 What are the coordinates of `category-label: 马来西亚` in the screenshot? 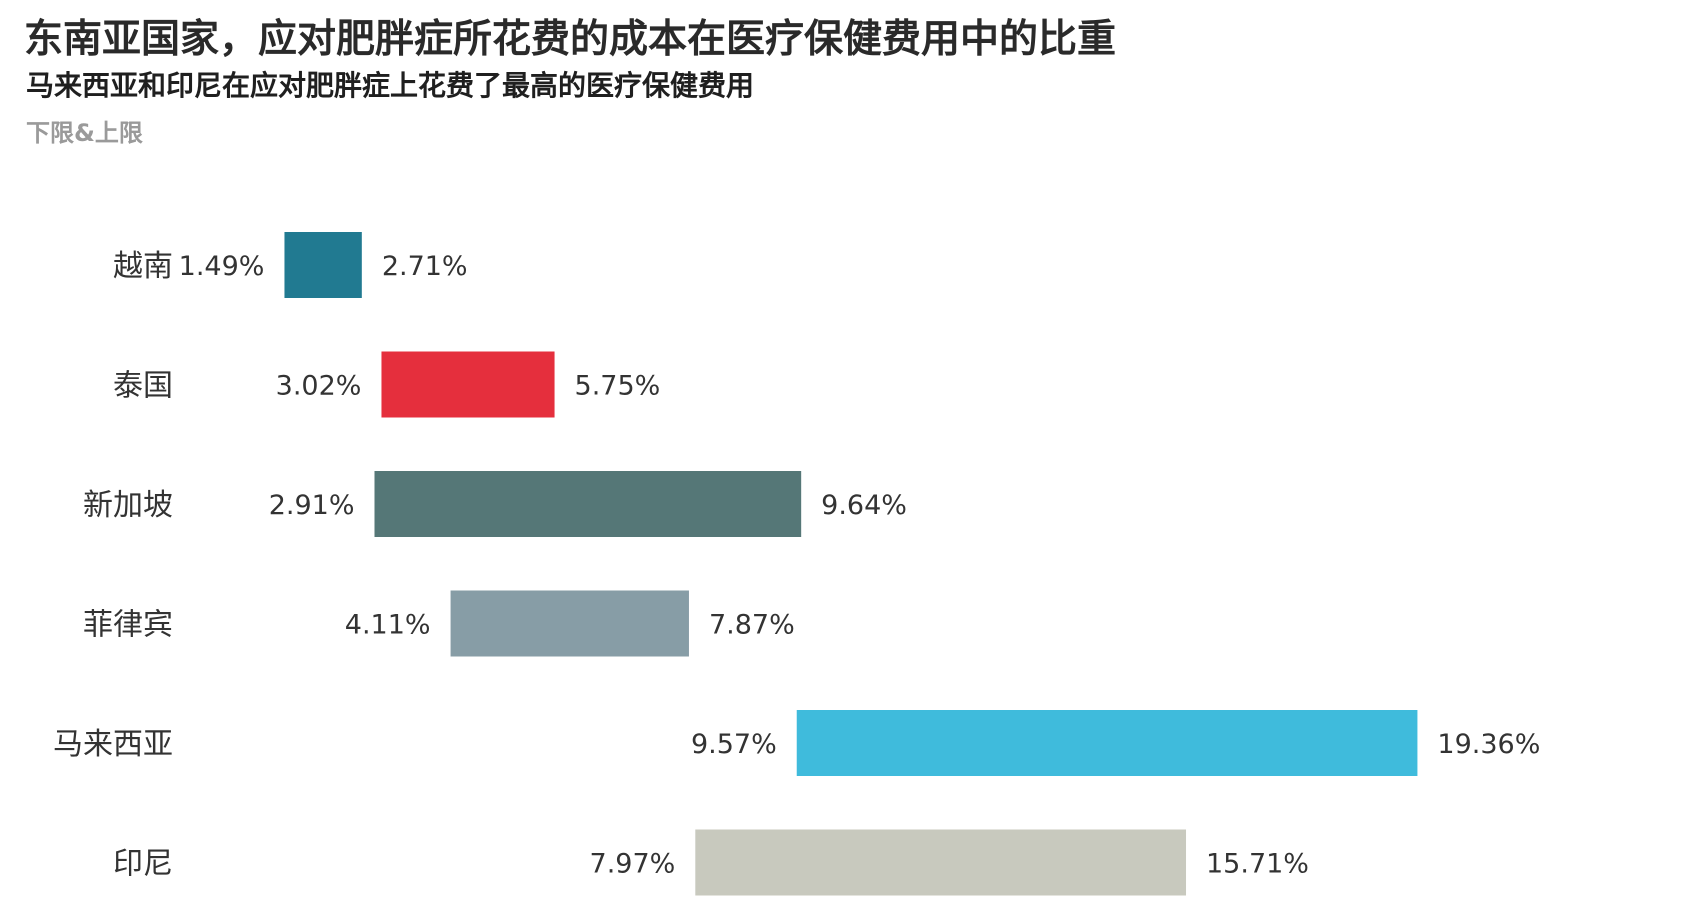 It's located at (113, 744).